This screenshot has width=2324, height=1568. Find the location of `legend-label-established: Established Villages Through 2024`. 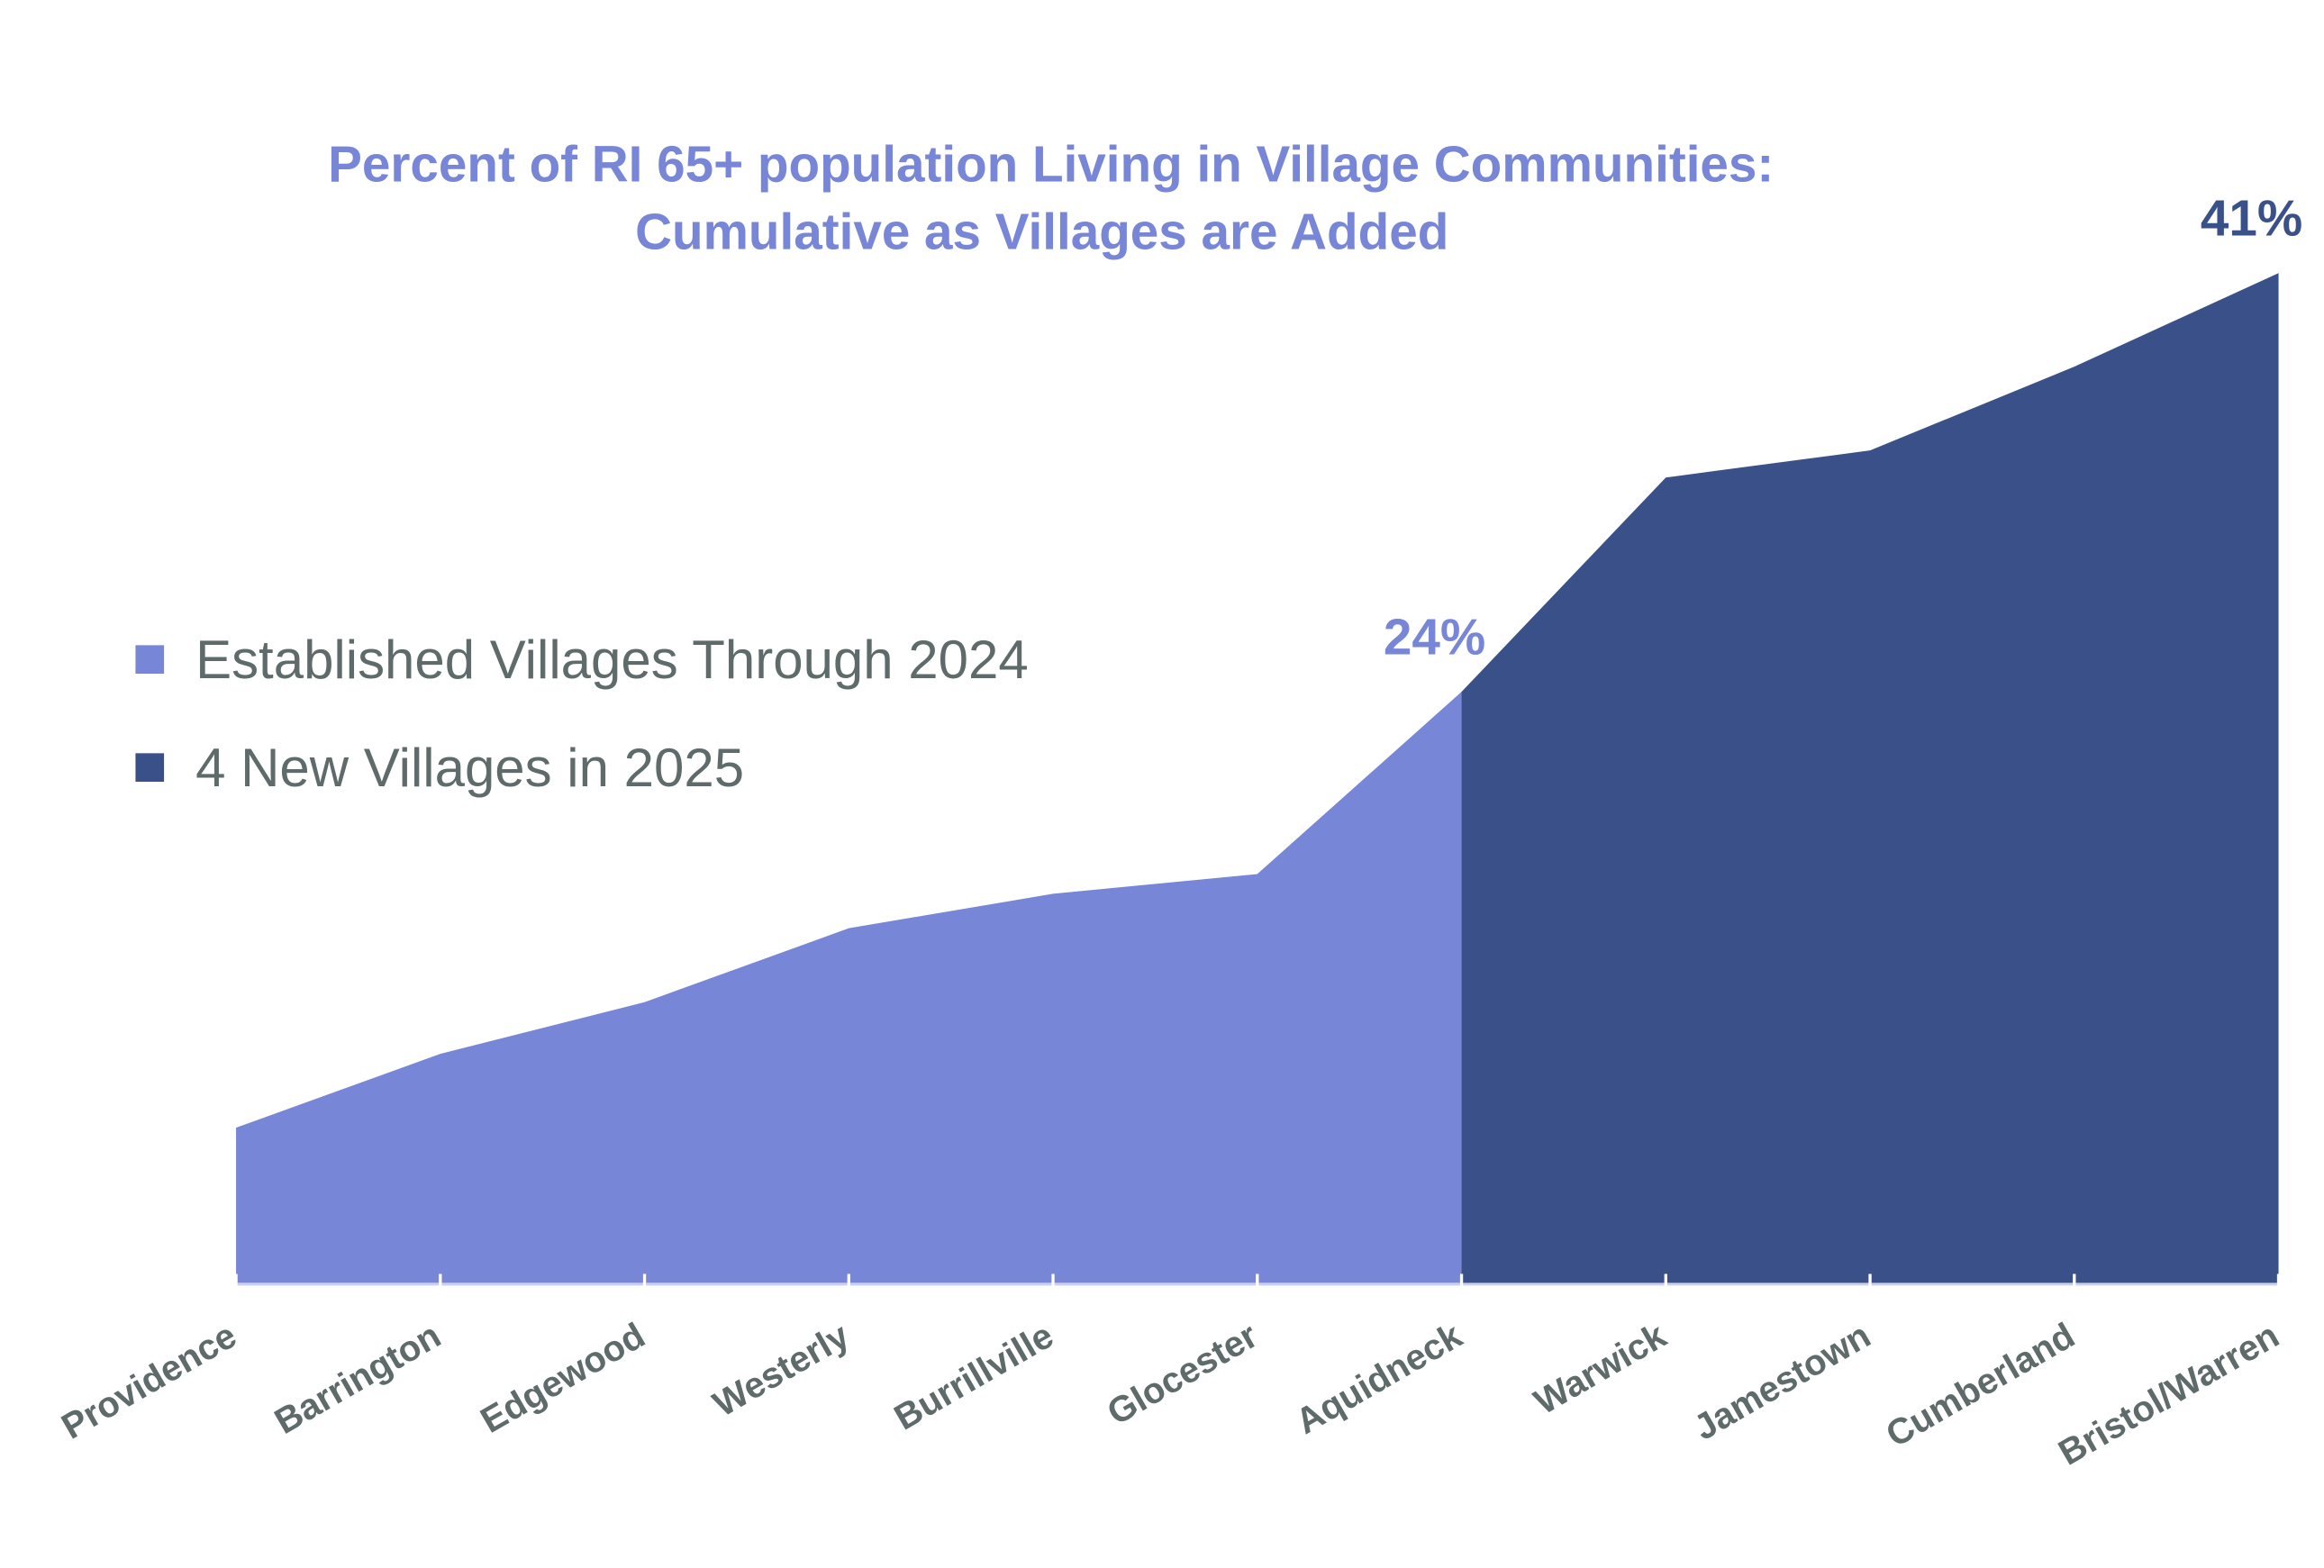

legend-label-established: Established Villages Through 2024 is located at coordinates (612, 660).